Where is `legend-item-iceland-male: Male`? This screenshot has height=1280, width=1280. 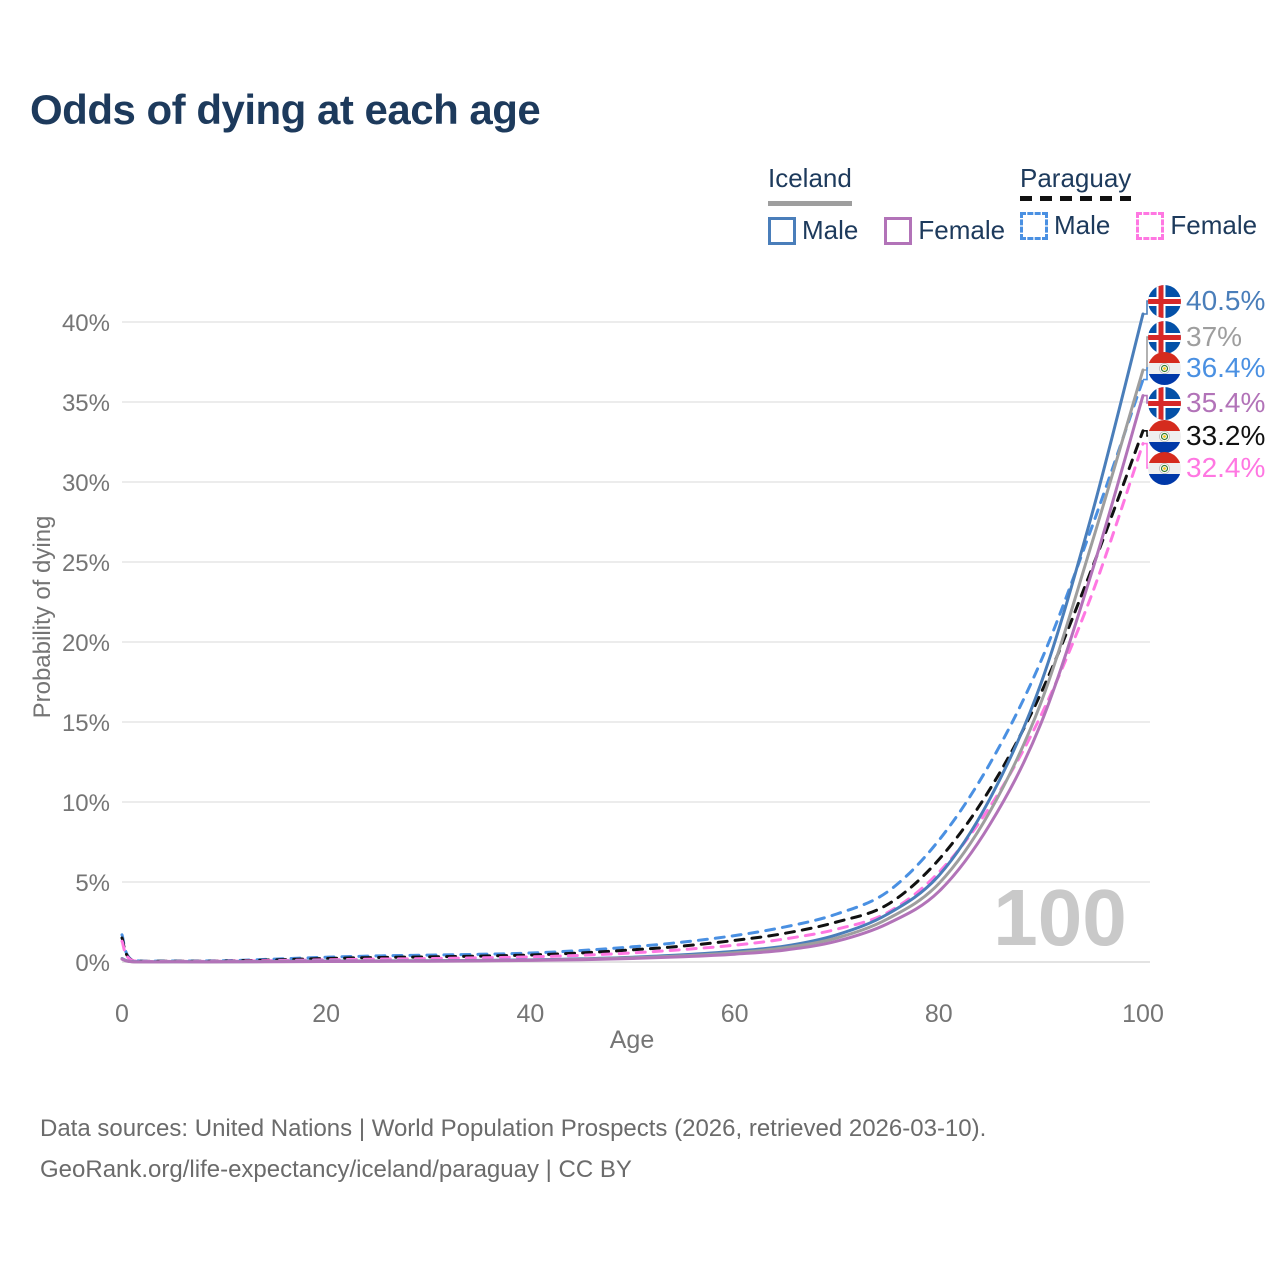 legend-item-iceland-male: Male is located at coordinates (813, 230).